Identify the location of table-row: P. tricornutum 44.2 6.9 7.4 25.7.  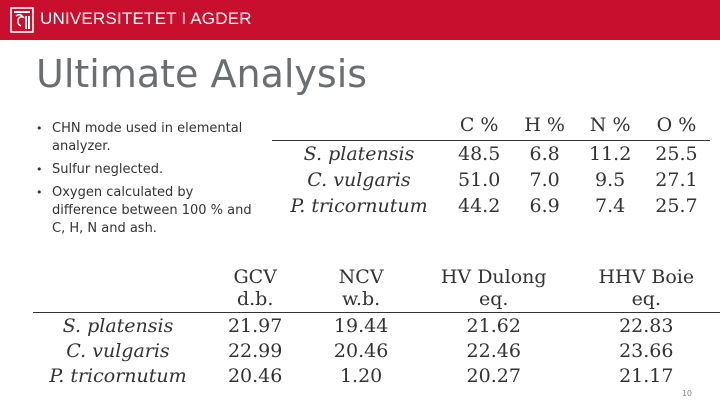
(491, 206).